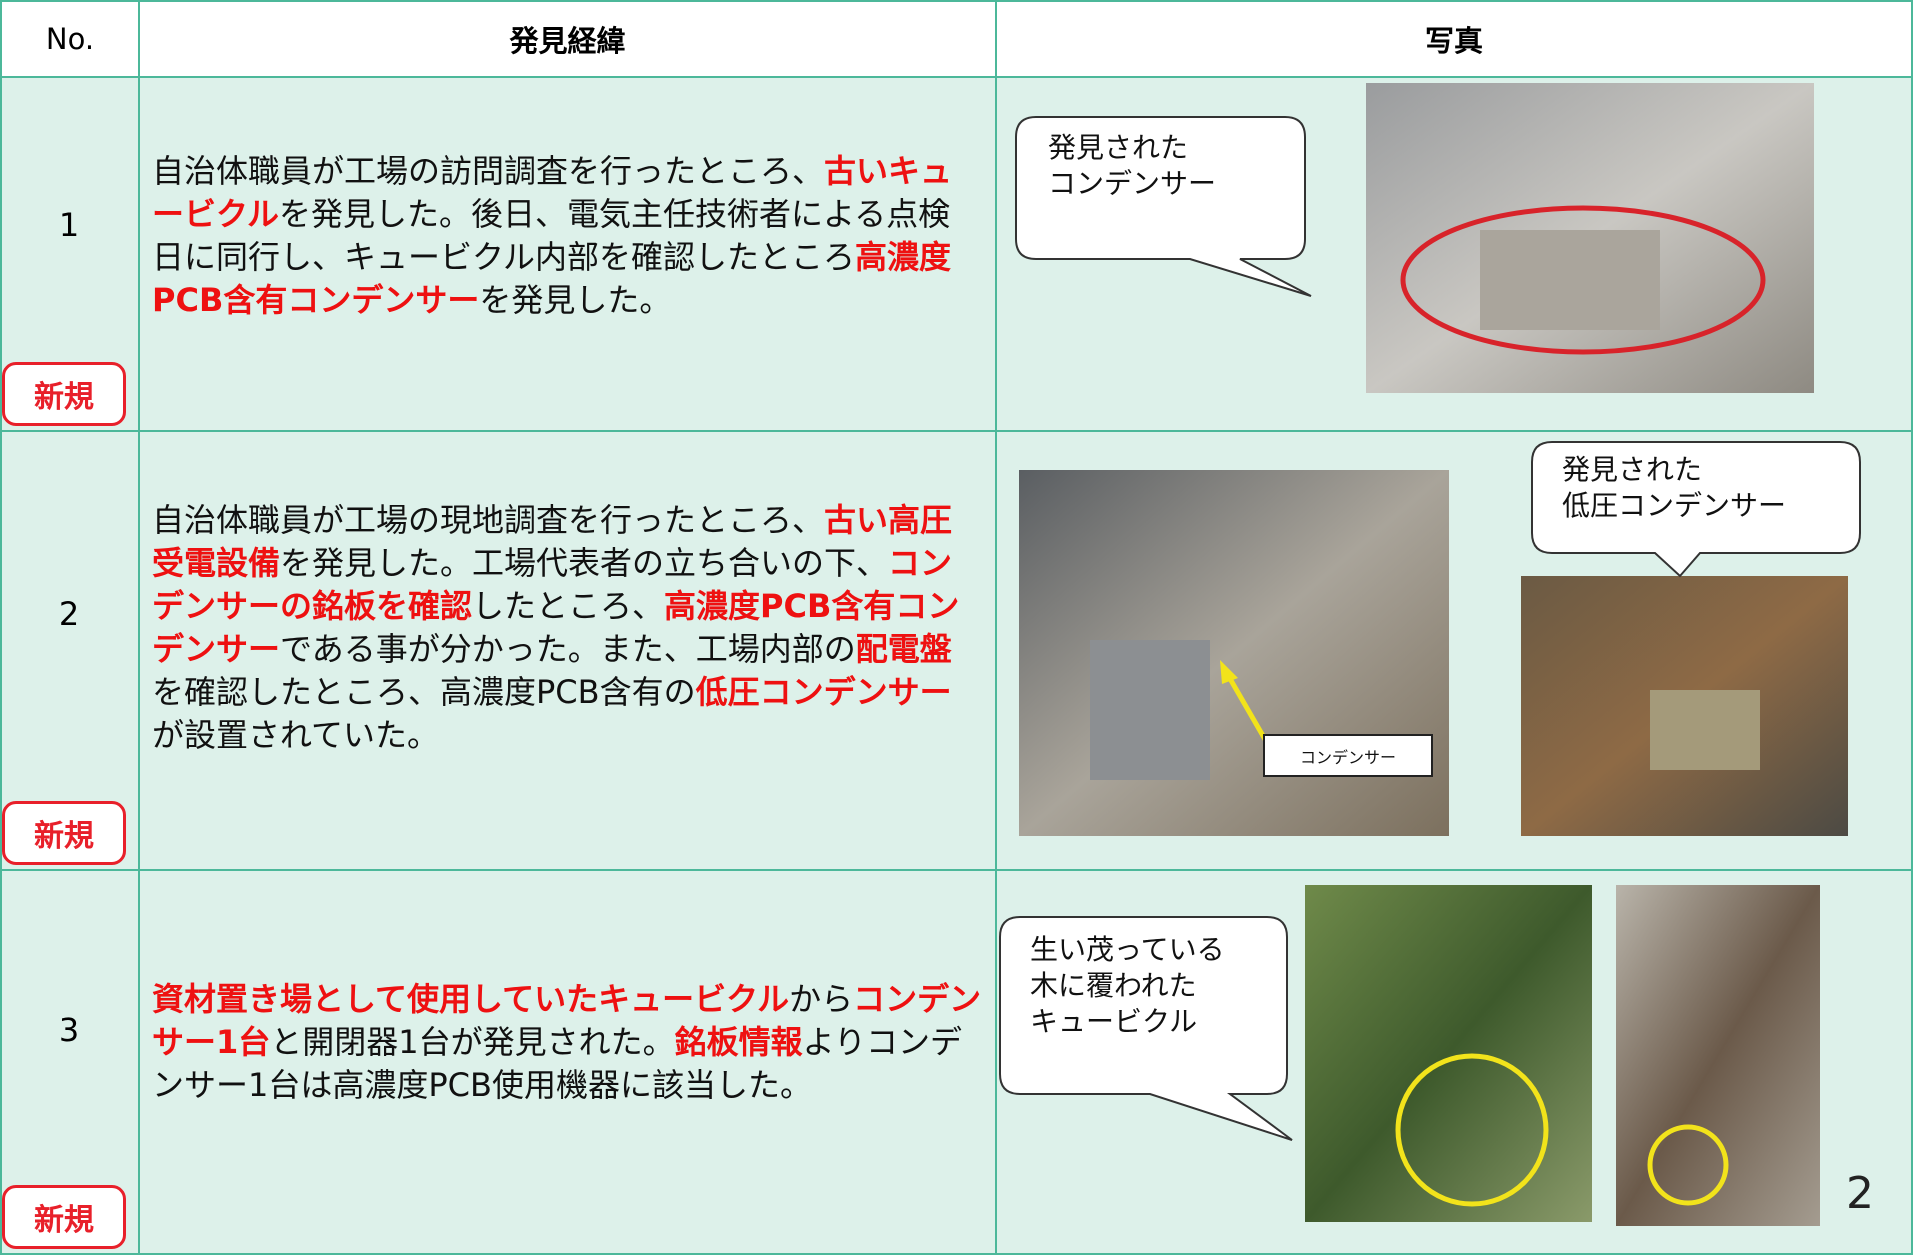  I want to click on emphasis-text: 資材置き場として使用していたキュービクル, so click(471, 999).